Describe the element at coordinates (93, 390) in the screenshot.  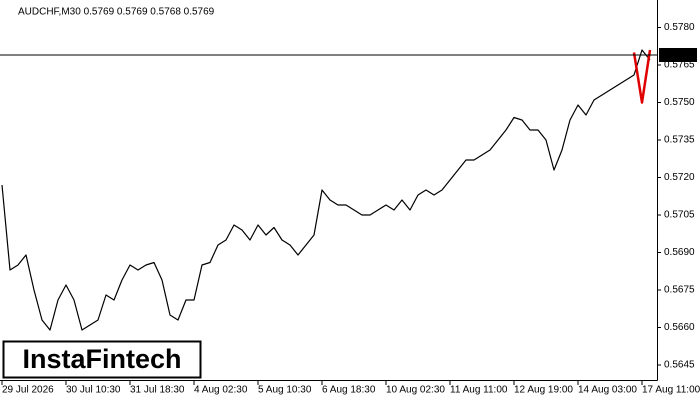
I see `x-tick-label: 30 Jul 10:30` at that location.